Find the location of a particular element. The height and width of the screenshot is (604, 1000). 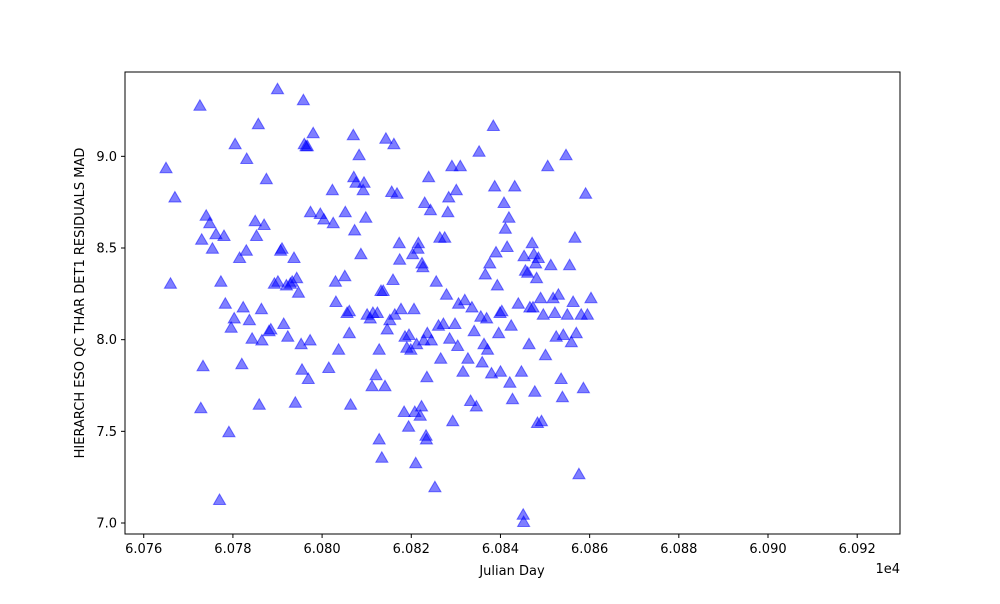

y-tick-label: 8.0 is located at coordinates (106, 340).